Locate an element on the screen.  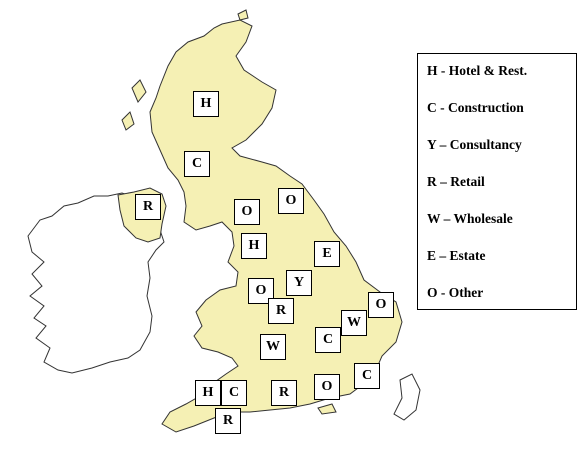
legend-item-hotel: H - Hotel & Rest. is located at coordinates (477, 70).